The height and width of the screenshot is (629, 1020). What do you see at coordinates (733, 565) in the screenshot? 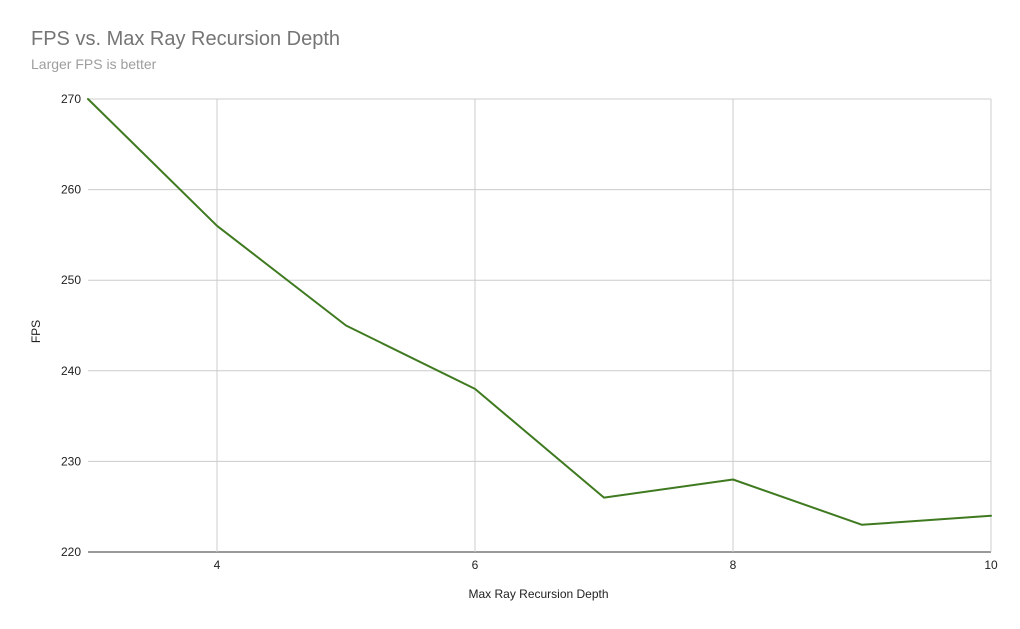
I see `x-tick-label: 8` at bounding box center [733, 565].